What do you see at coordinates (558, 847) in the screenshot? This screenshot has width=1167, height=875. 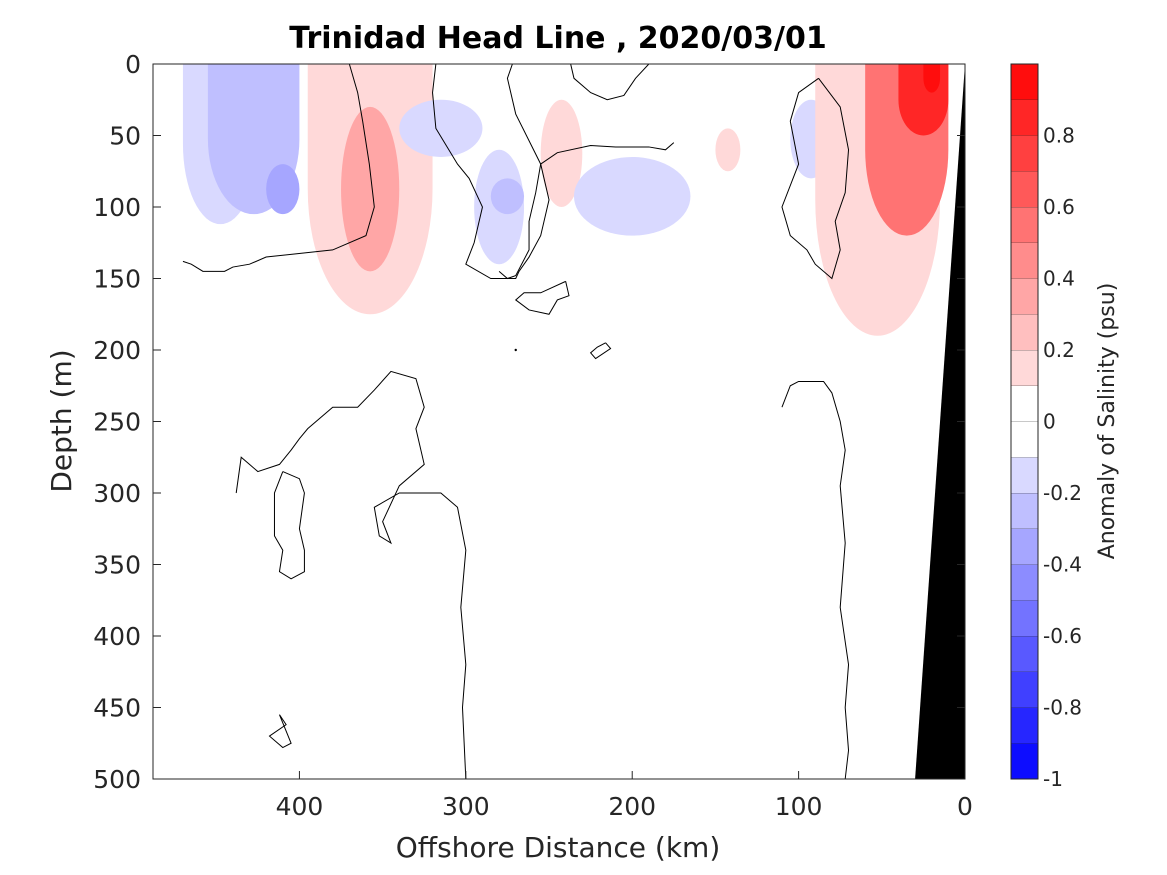 I see `x-axis-label: Offshore Distance (km)` at bounding box center [558, 847].